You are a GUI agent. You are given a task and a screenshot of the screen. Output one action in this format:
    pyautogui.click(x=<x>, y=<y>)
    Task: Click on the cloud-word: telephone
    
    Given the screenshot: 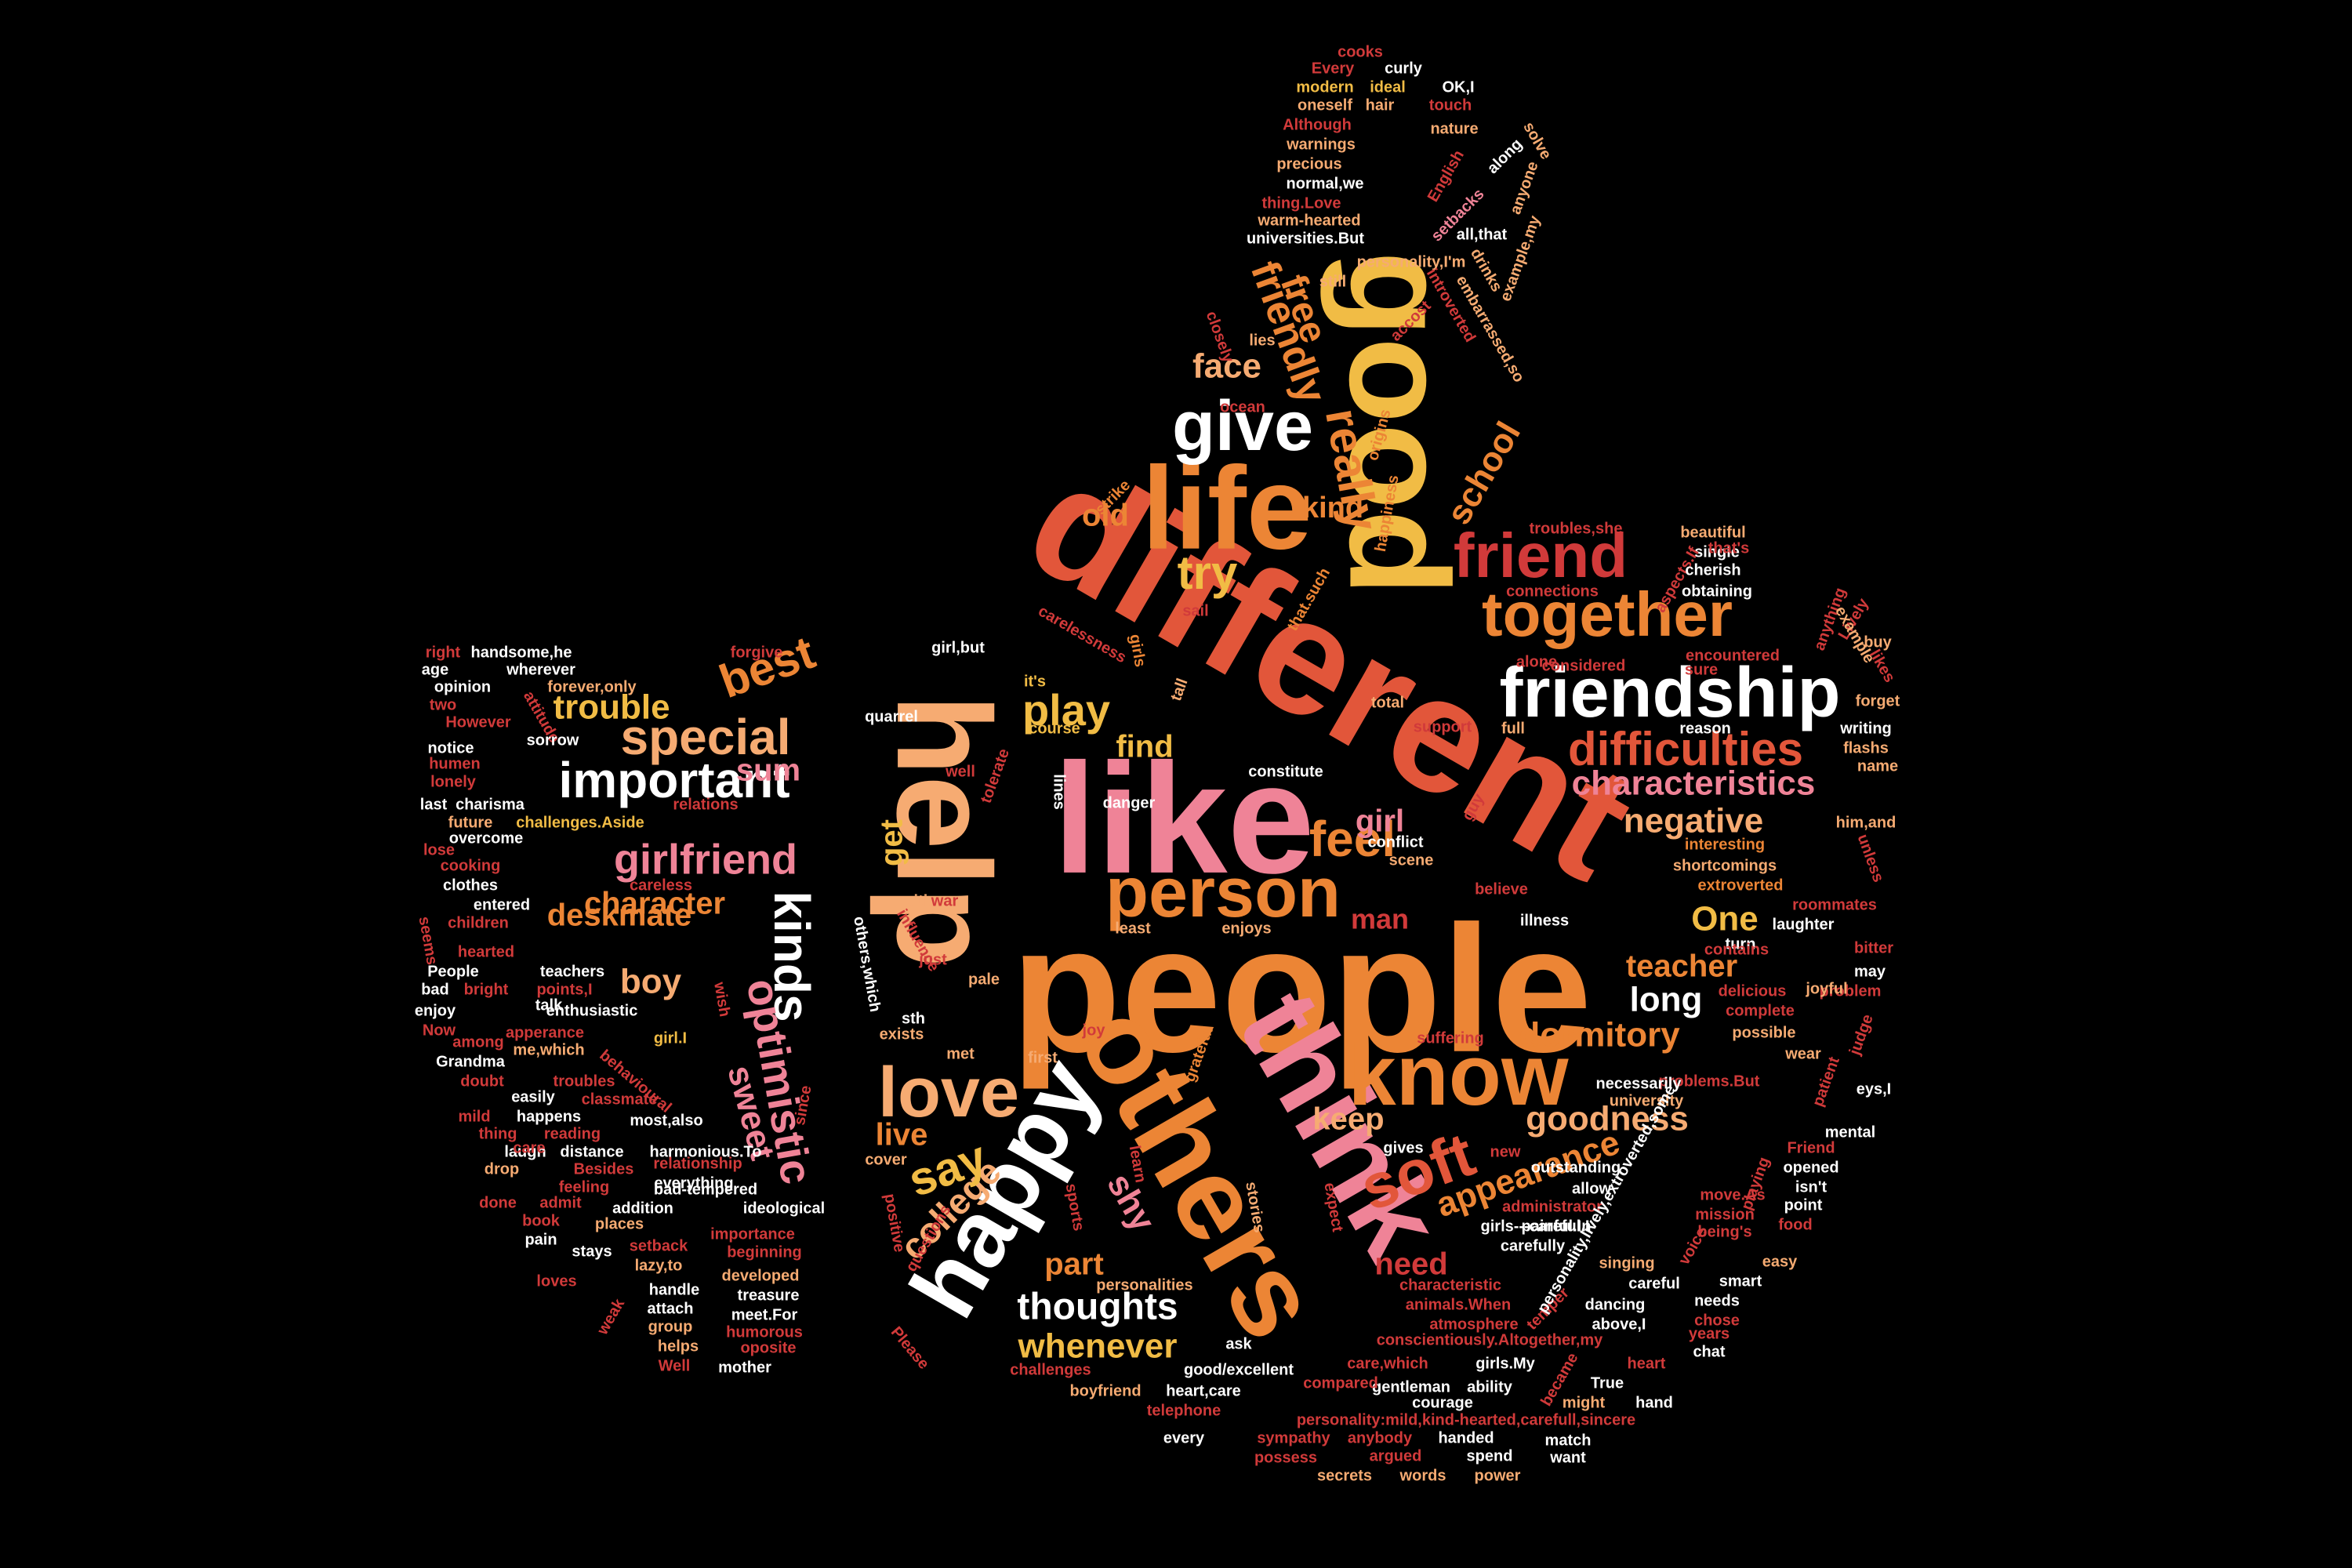 What is the action you would take?
    pyautogui.click(x=1184, y=1410)
    